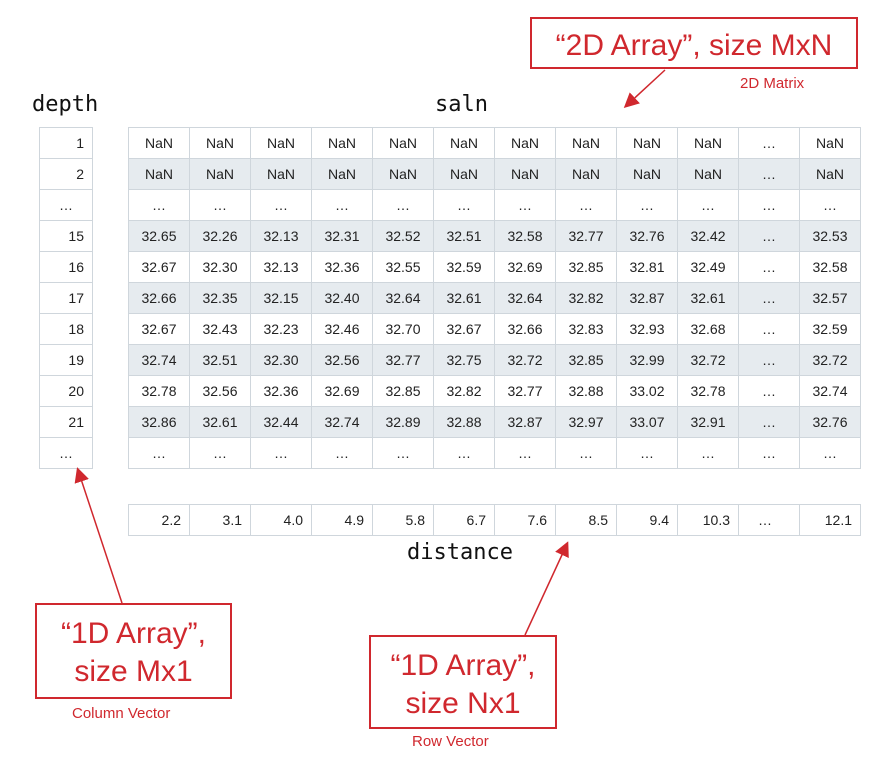 This screenshot has width=887, height=776. What do you see at coordinates (100, 536) in the screenshot?
I see `arrow-to-depth` at bounding box center [100, 536].